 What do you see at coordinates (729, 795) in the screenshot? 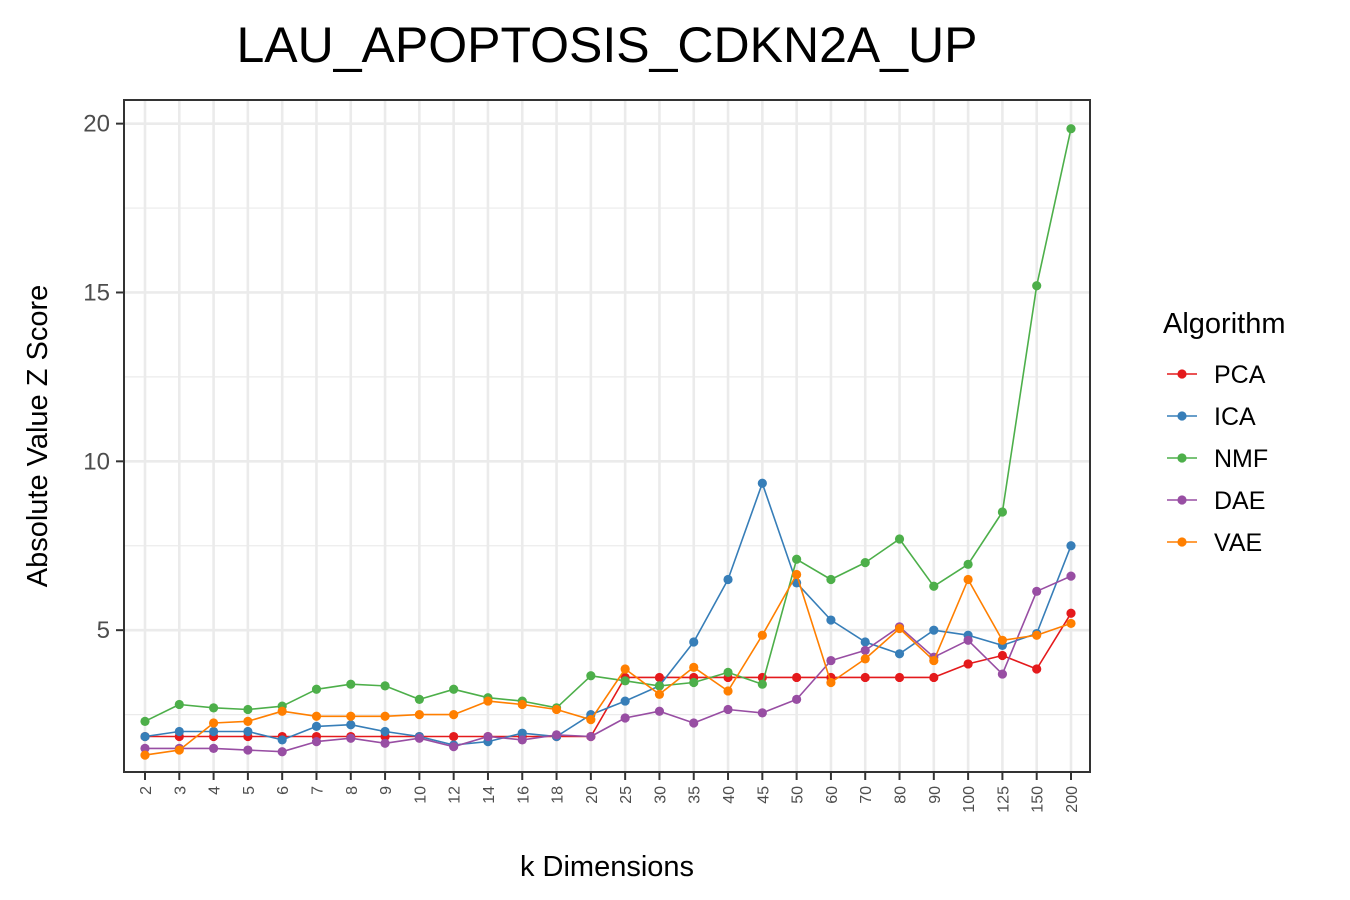
I see `x-tick-label: 40` at bounding box center [729, 795].